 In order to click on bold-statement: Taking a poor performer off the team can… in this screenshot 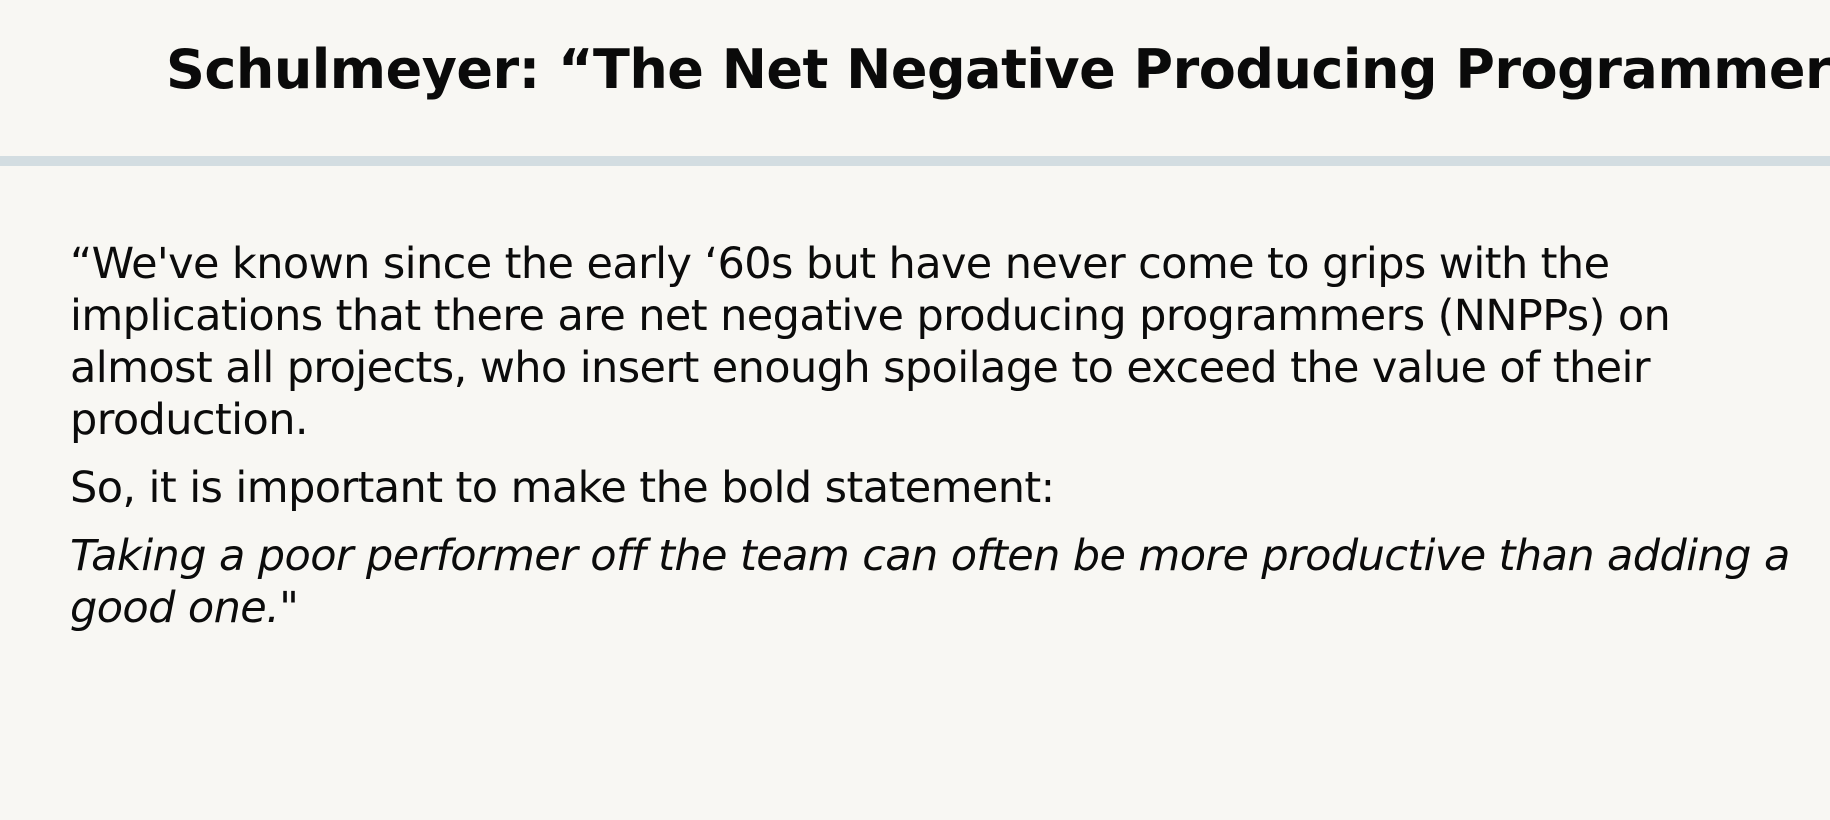, I will do `click(930, 582)`.